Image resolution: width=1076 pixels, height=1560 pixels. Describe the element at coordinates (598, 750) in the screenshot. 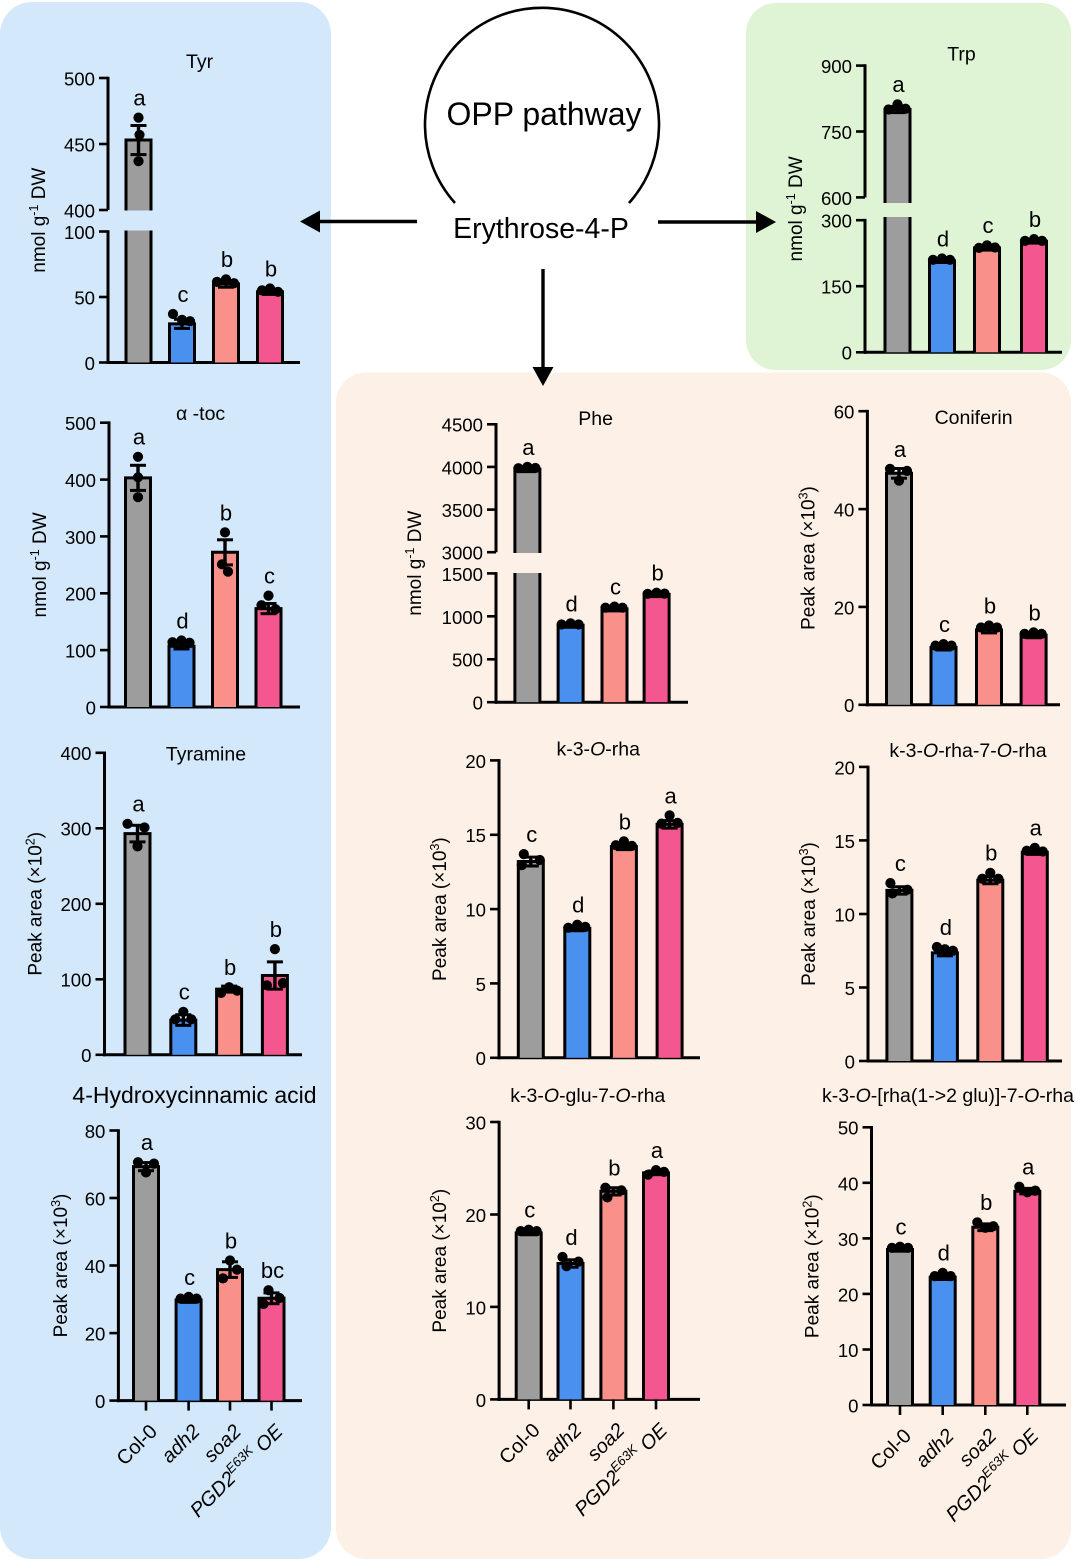

I see `svg-text: k-3-O-rha` at that location.